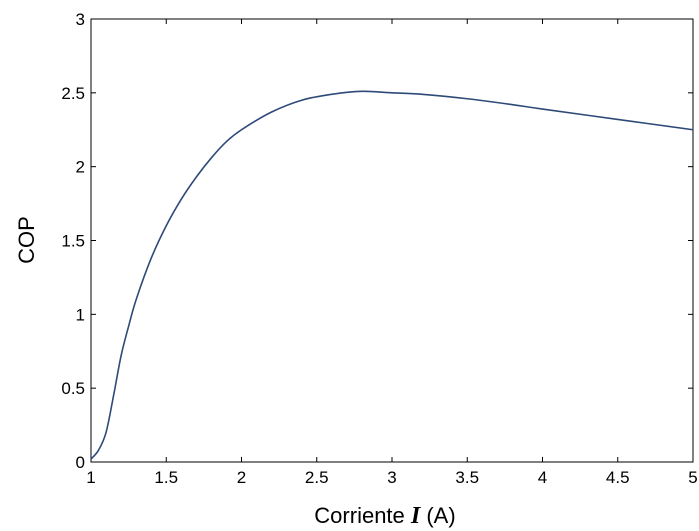  I want to click on x-tick-label: 4, so click(542, 477).